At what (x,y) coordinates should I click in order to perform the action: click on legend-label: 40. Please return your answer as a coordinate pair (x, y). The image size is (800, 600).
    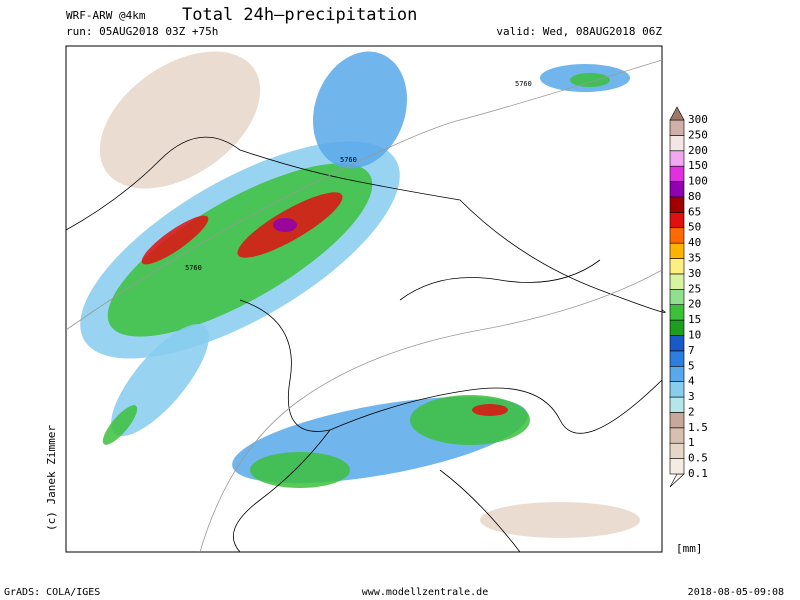
    Looking at the image, I should click on (694, 242).